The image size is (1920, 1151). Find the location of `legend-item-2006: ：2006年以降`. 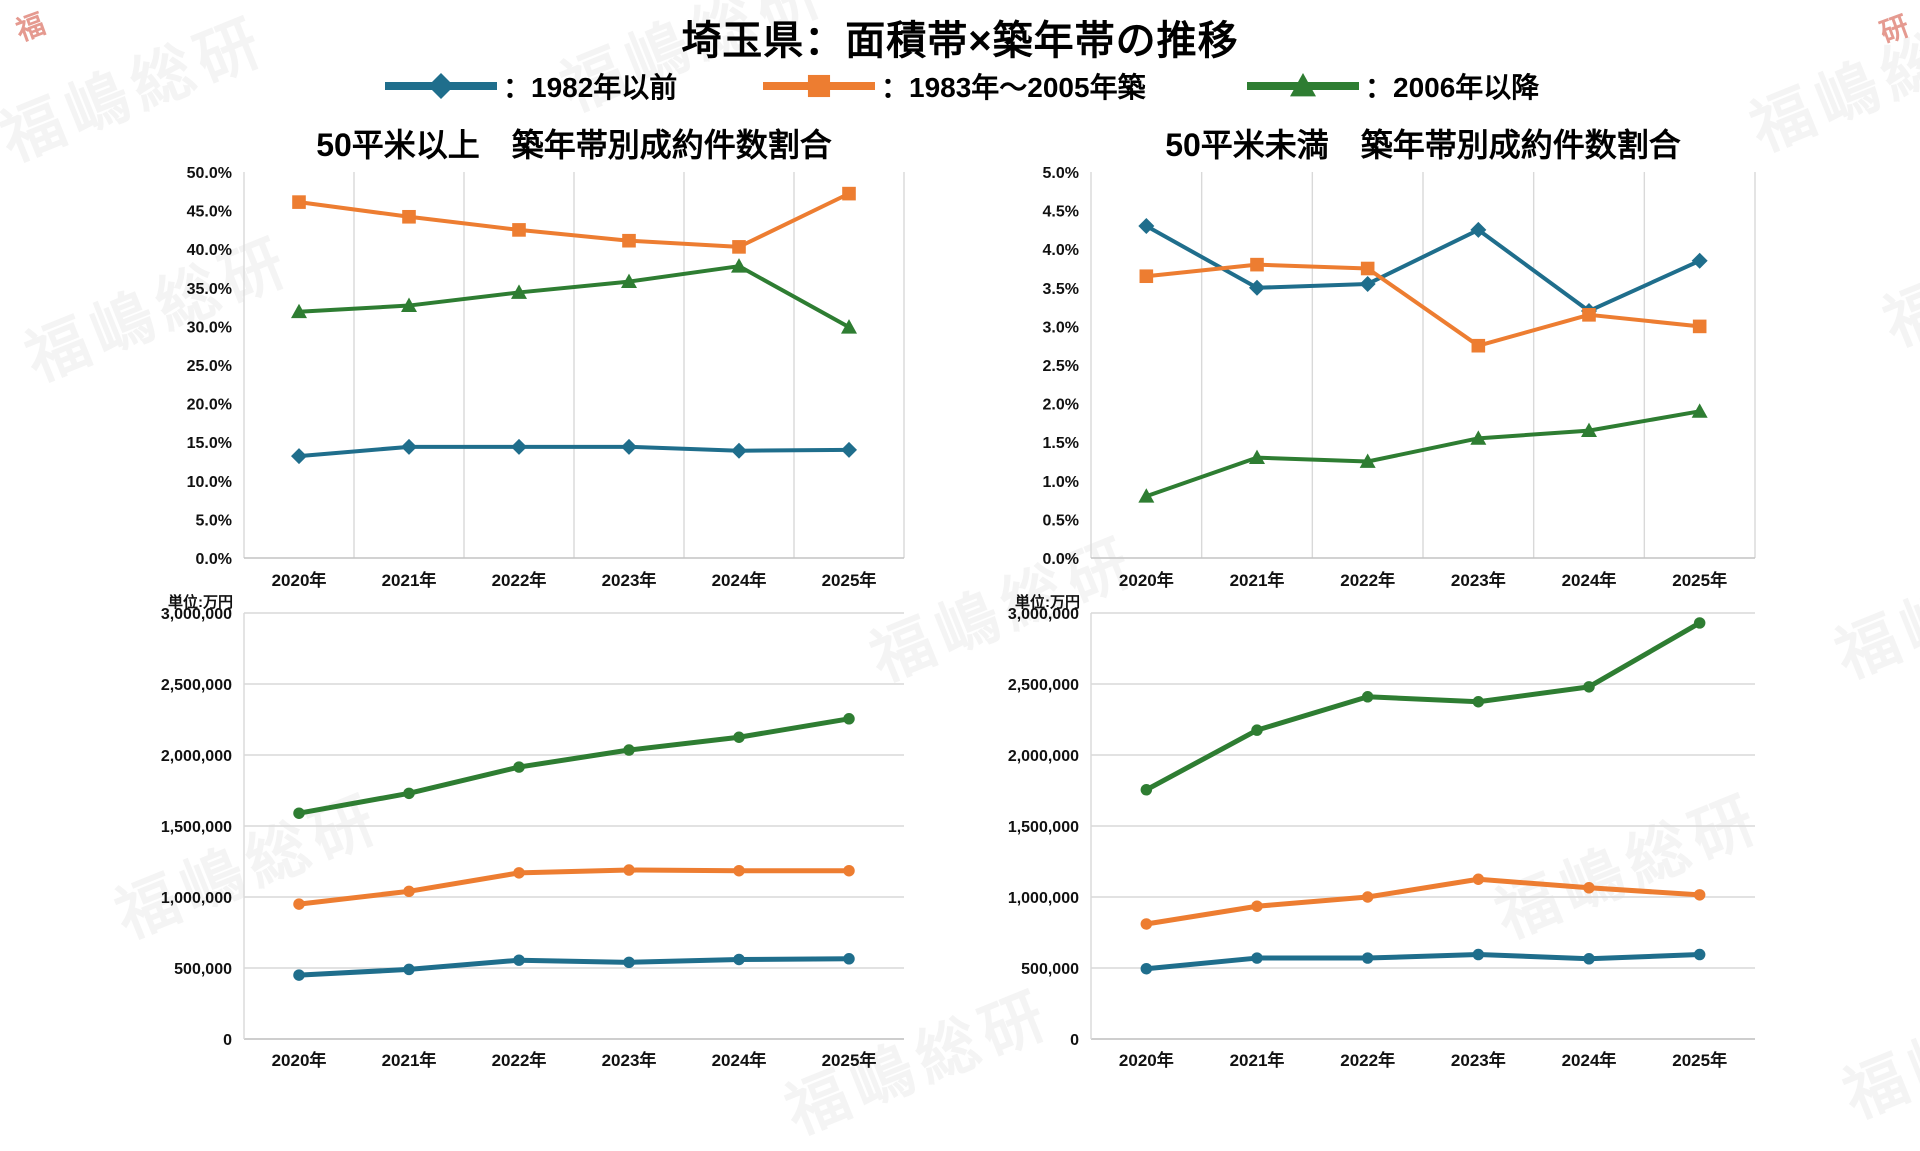

legend-item-2006: ：2006年以降 is located at coordinates (1393, 86).